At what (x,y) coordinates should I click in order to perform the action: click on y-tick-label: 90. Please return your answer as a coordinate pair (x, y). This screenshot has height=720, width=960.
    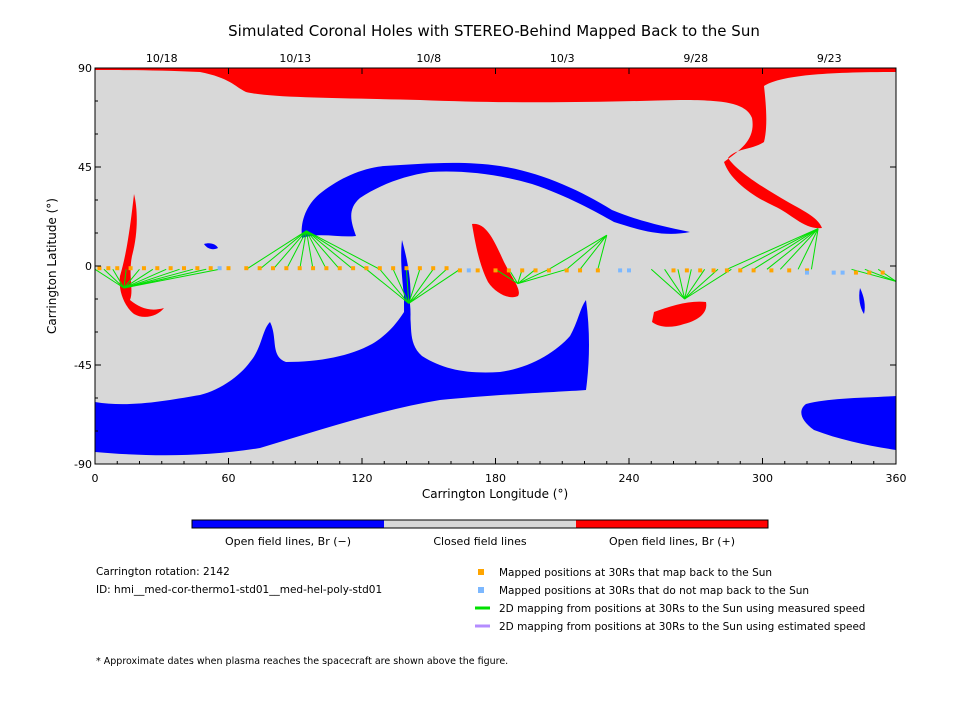
    Looking at the image, I should click on (85, 68).